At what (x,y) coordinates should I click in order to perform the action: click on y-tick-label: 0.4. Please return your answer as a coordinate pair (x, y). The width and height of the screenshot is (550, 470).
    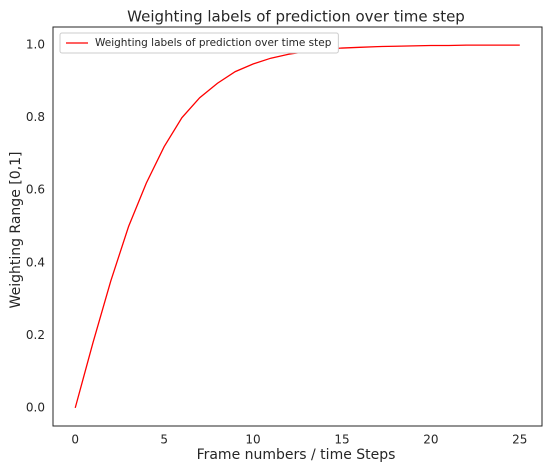
    Looking at the image, I should click on (35, 262).